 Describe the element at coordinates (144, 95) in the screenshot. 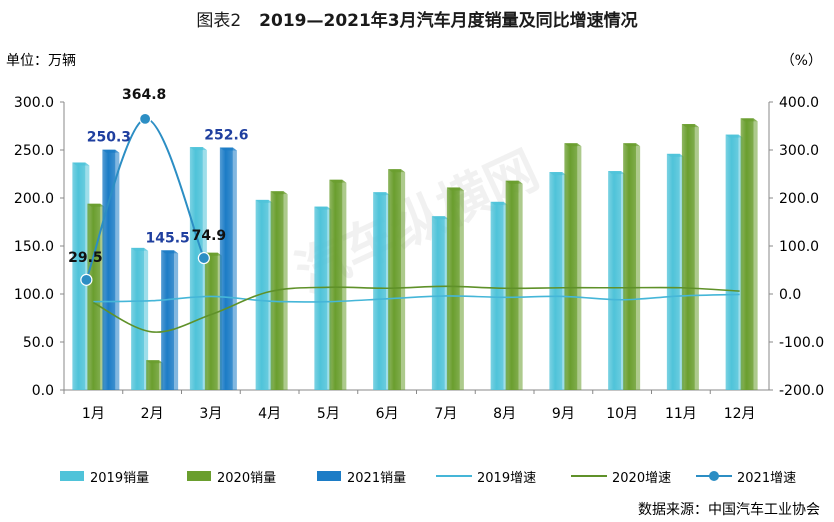

I see `data-label-2021-growth: 364.8` at that location.